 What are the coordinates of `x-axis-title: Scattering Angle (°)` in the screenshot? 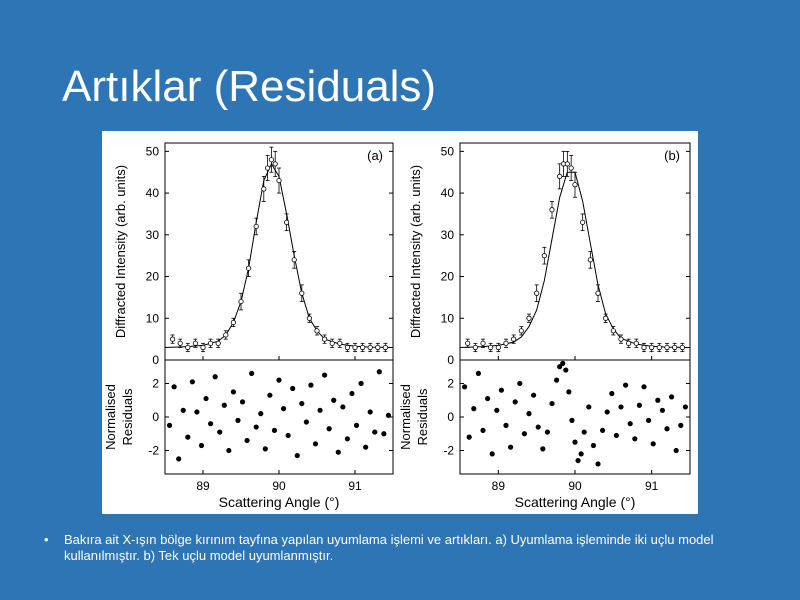 It's located at (279, 502).